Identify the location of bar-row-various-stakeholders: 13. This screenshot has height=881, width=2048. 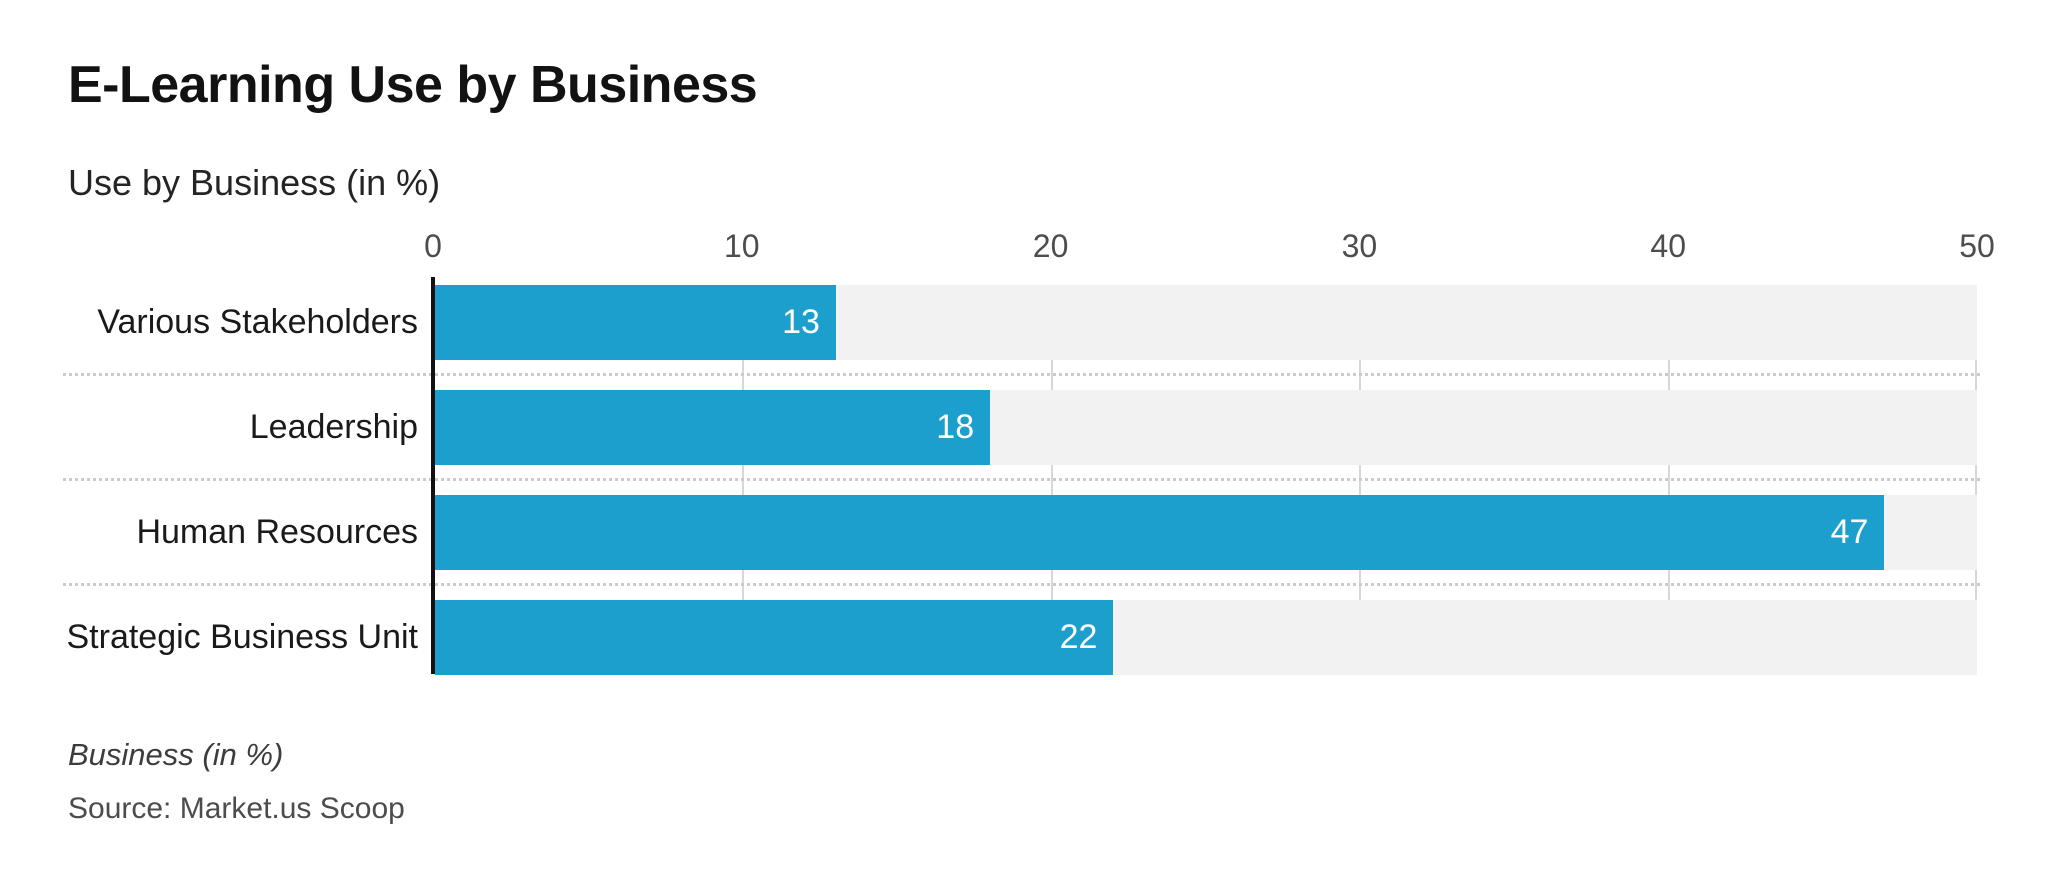
(1206, 322).